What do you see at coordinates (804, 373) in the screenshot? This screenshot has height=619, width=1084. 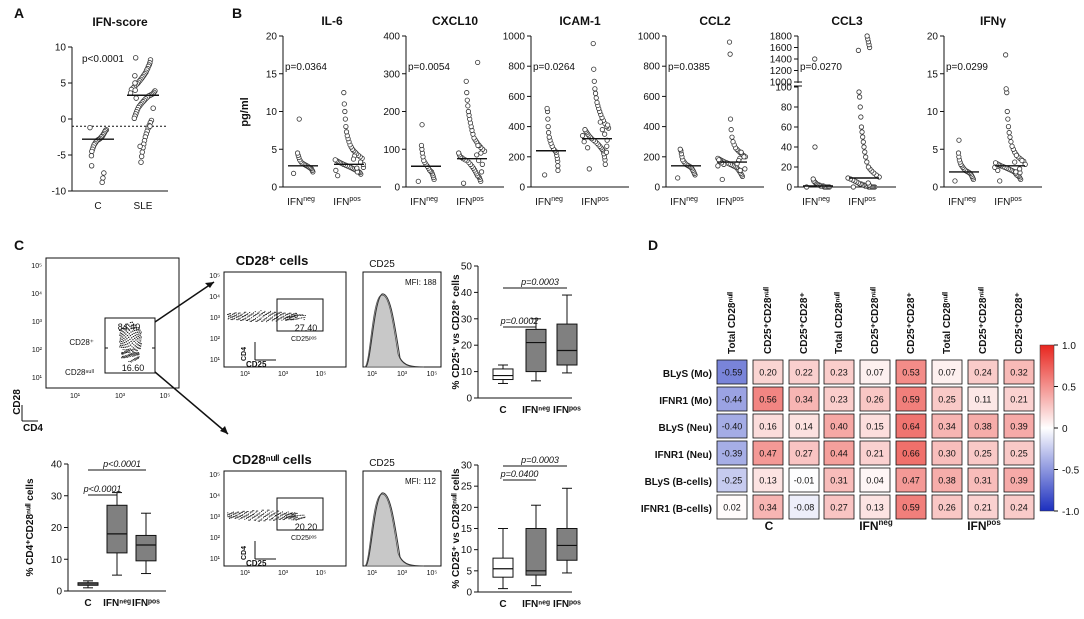 I see `cell-value: 0.22` at bounding box center [804, 373].